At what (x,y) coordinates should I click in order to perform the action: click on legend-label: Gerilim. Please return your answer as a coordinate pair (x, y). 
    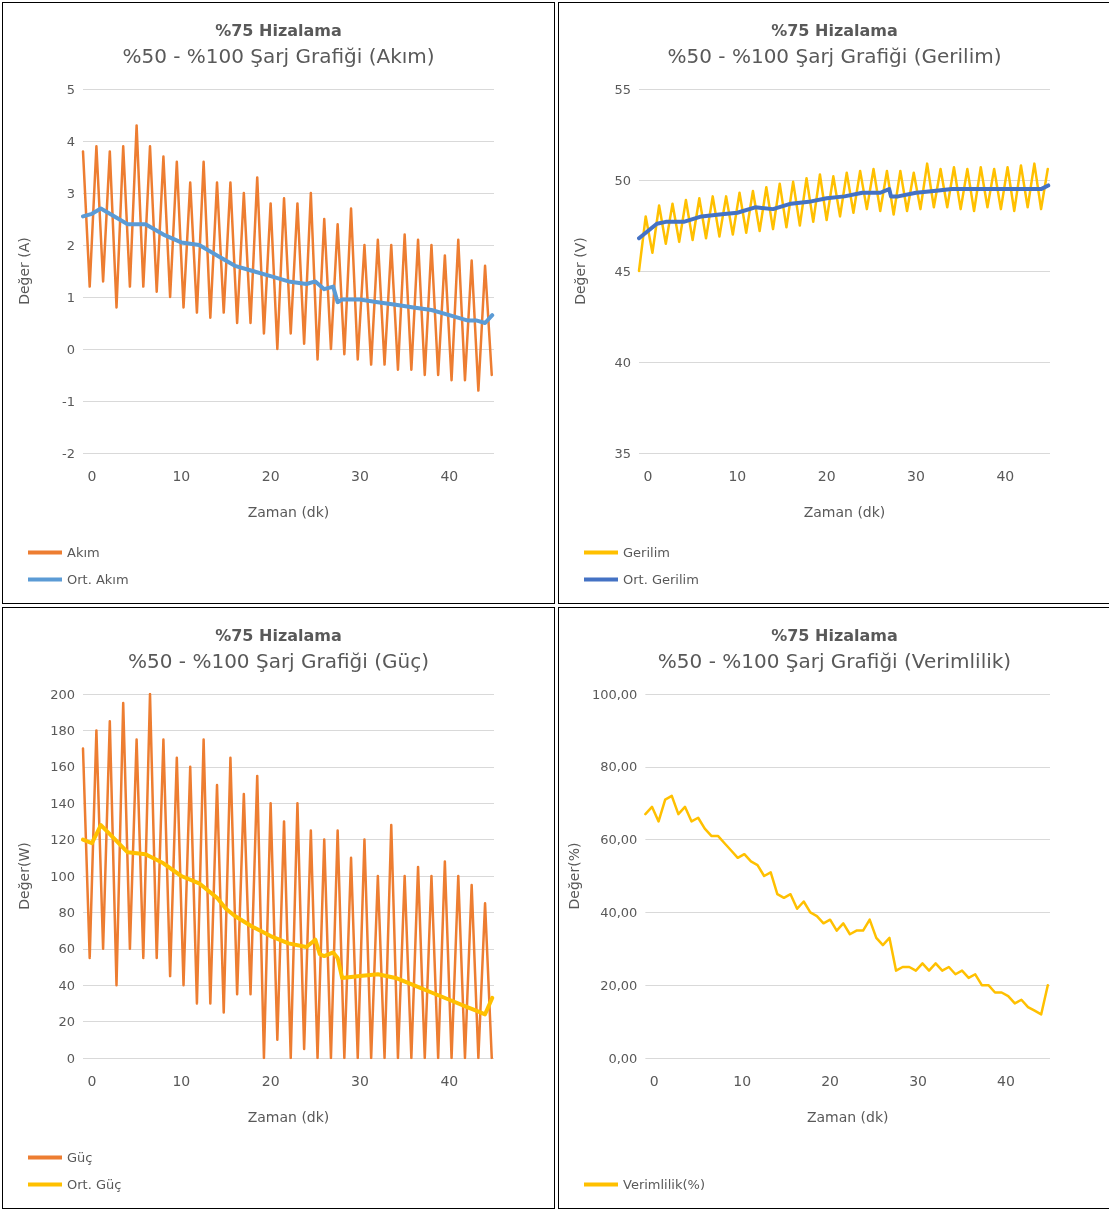
    Looking at the image, I should click on (646, 552).